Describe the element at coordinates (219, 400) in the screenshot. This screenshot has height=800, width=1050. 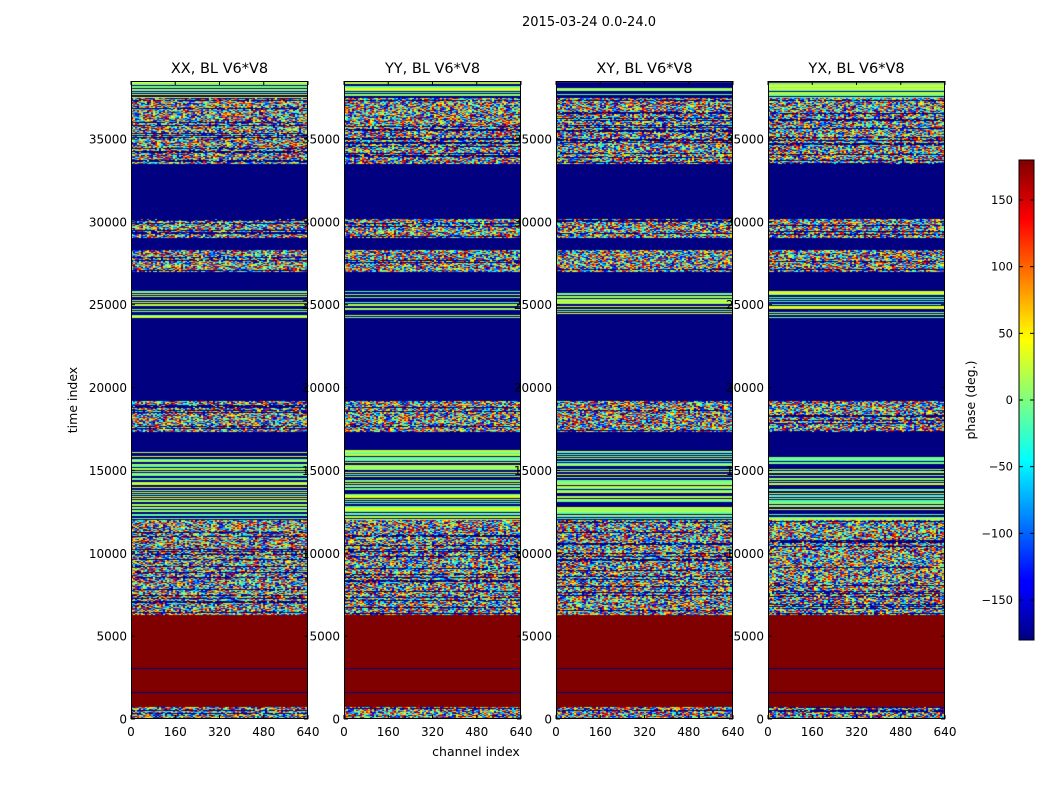
I see `heatmap-image-xx` at that location.